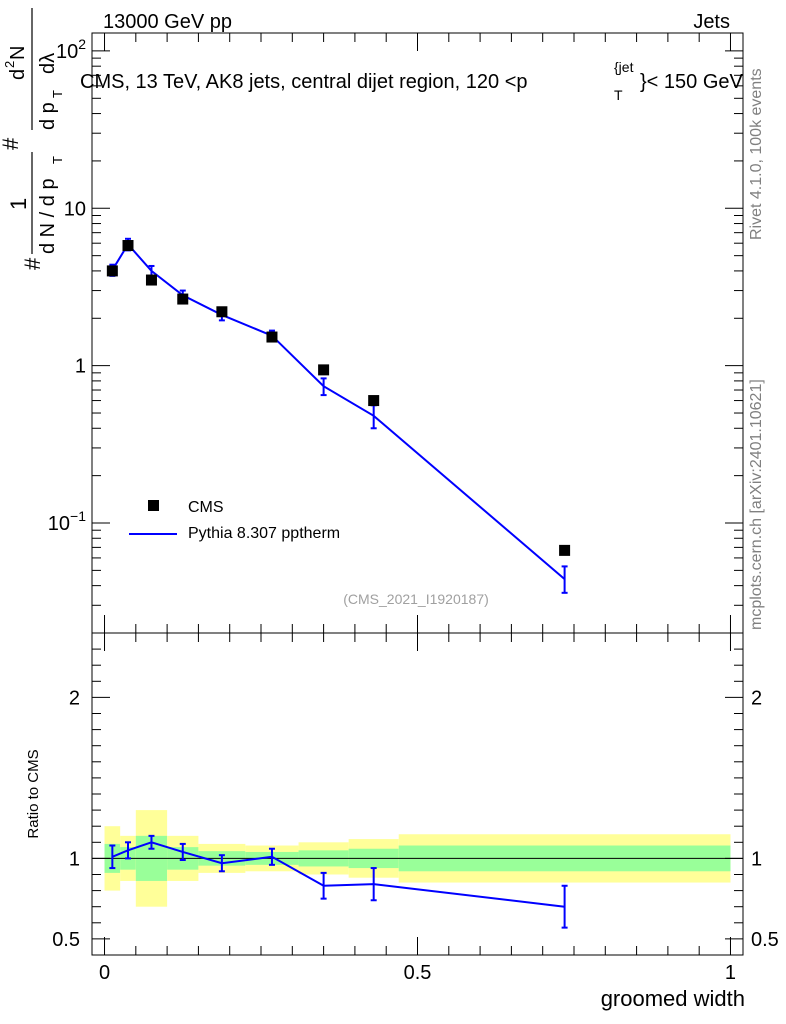  What do you see at coordinates (104, 973) in the screenshot?
I see `x-tick-label-0: 0` at bounding box center [104, 973].